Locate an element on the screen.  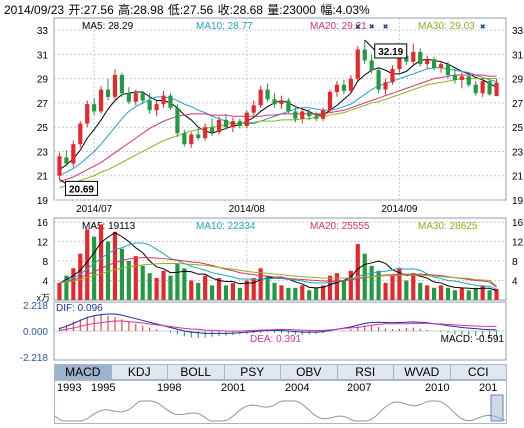
max-marker-box is located at coordinates (391, 51).